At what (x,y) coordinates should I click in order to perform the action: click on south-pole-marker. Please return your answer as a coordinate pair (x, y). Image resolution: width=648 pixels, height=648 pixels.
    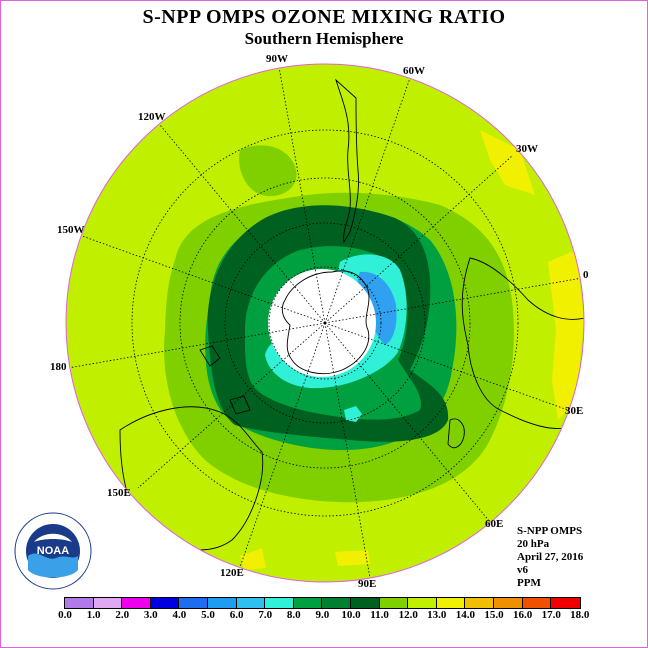
    Looking at the image, I should click on (325, 323).